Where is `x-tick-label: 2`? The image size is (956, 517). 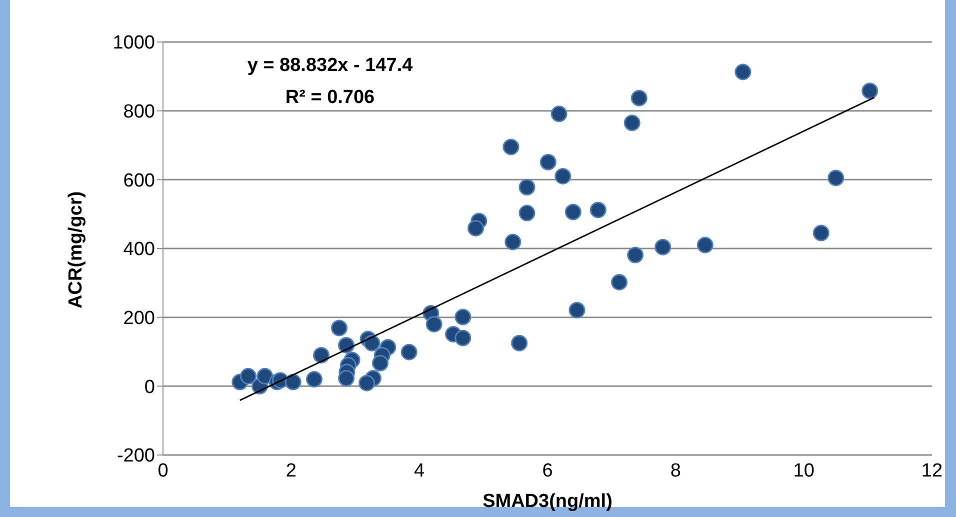 x-tick-label: 2 is located at coordinates (291, 471).